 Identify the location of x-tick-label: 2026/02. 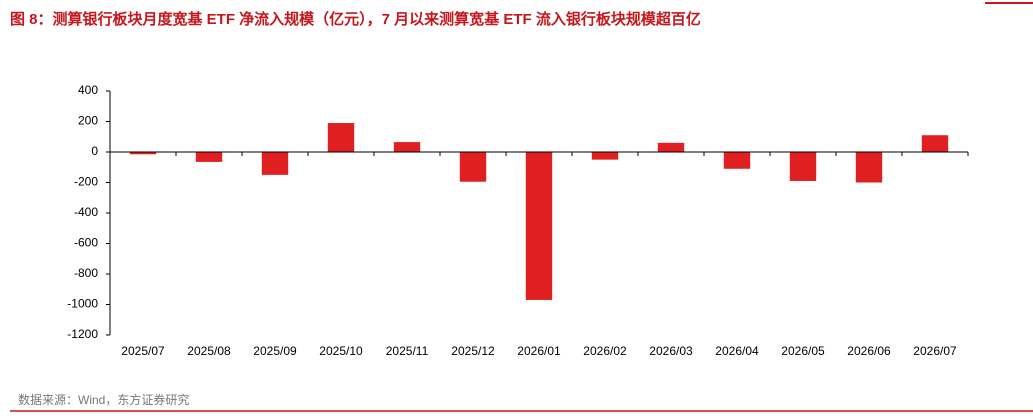
(605, 351).